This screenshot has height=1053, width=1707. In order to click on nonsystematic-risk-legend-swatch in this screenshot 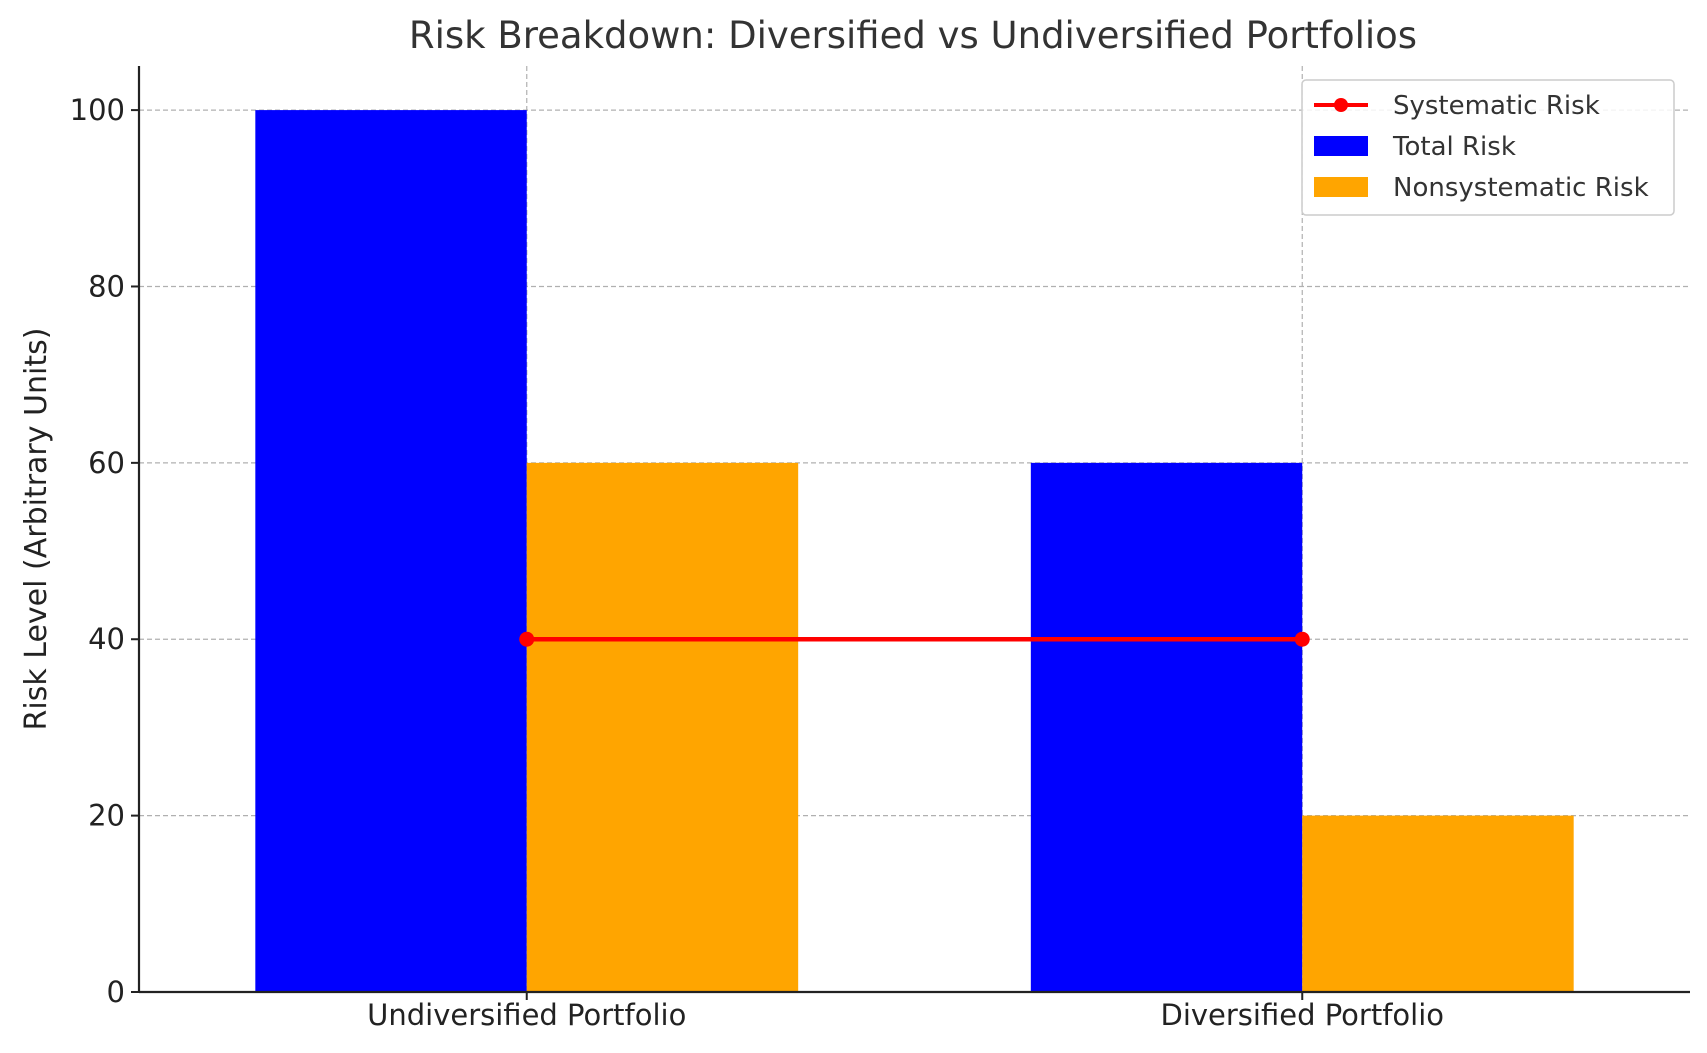, I will do `click(1341, 187)`.